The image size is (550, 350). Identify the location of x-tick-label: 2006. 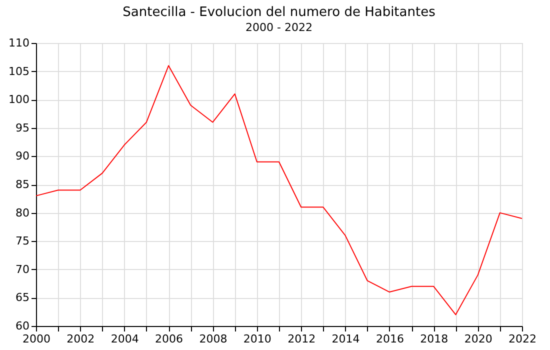
(169, 339).